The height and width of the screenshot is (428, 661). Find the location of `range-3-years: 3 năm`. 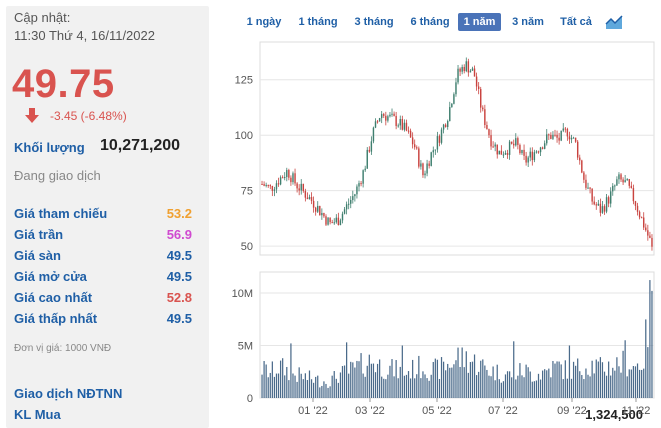

range-3-years: 3 năm is located at coordinates (528, 22).